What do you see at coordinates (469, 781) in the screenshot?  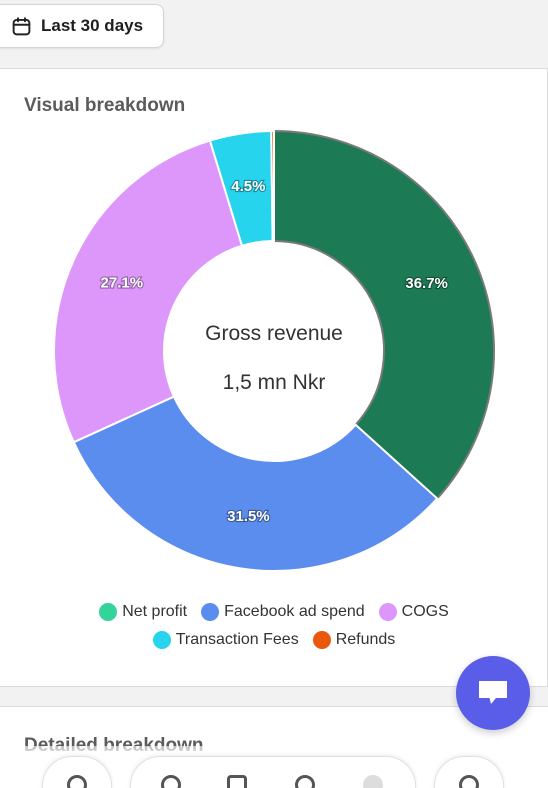 I see `help-icon` at bounding box center [469, 781].